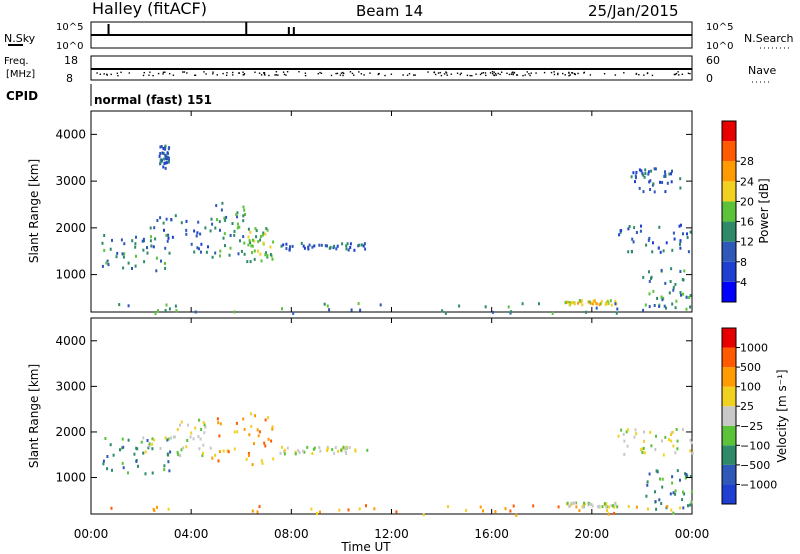  I want to click on freq-tick-top: 18, so click(71, 60).